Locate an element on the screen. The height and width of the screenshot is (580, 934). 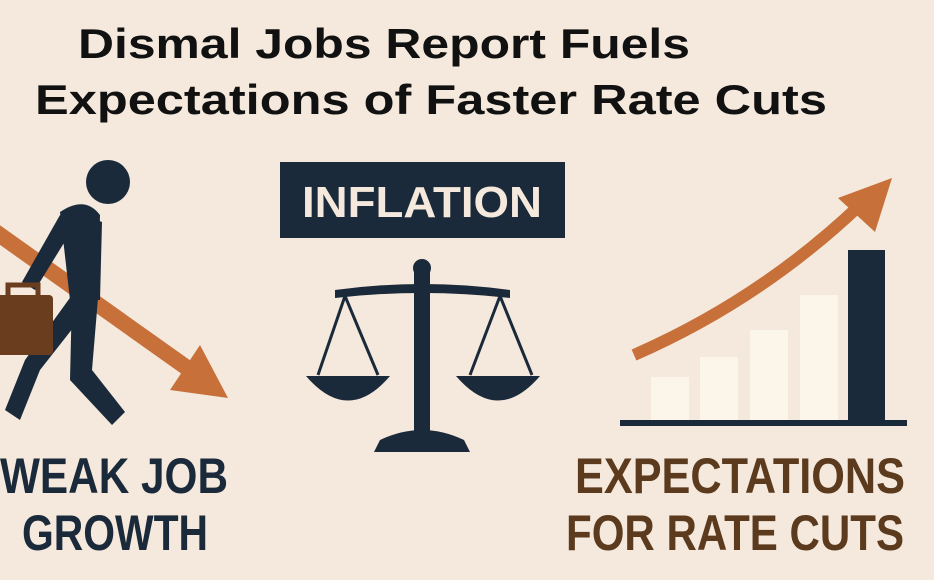
walking-figure is located at coordinates (67, 292).